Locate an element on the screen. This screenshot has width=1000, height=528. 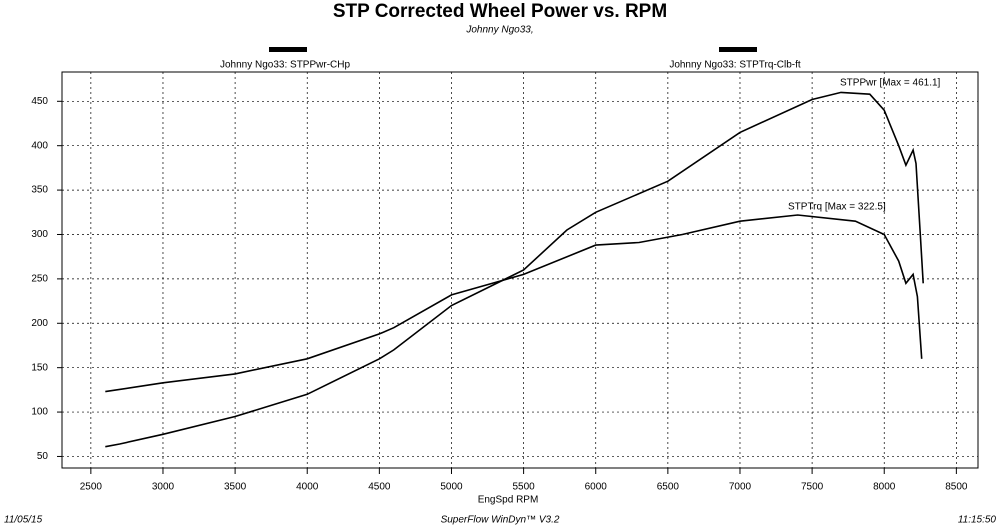
y-tick-label: 400 is located at coordinates (39, 145).